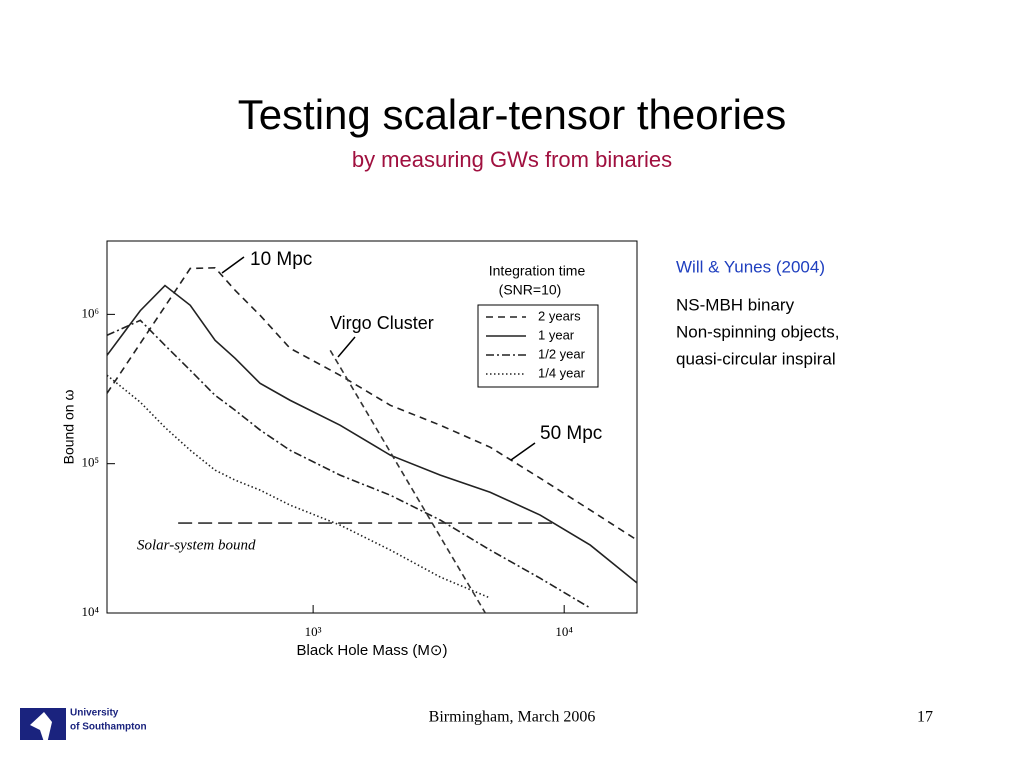 This screenshot has width=1024, height=773. Describe the element at coordinates (90, 462) in the screenshot. I see `y-tick-label: 10⁵` at that location.